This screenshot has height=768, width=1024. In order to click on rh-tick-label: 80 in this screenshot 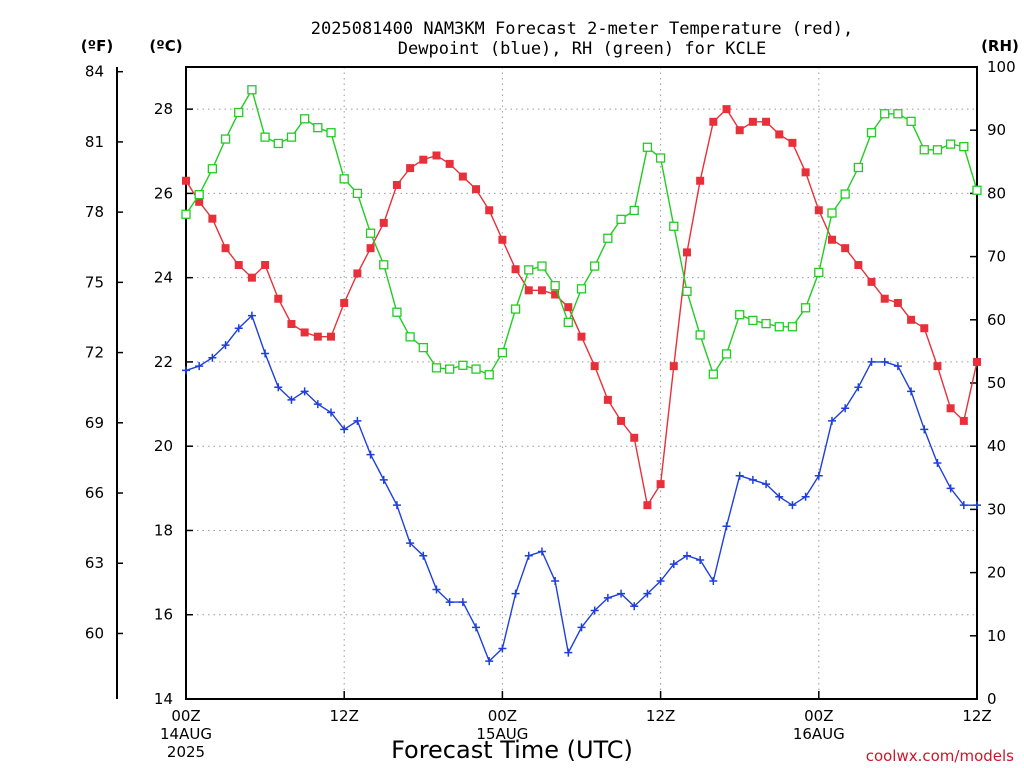, I will do `click(996, 193)`.